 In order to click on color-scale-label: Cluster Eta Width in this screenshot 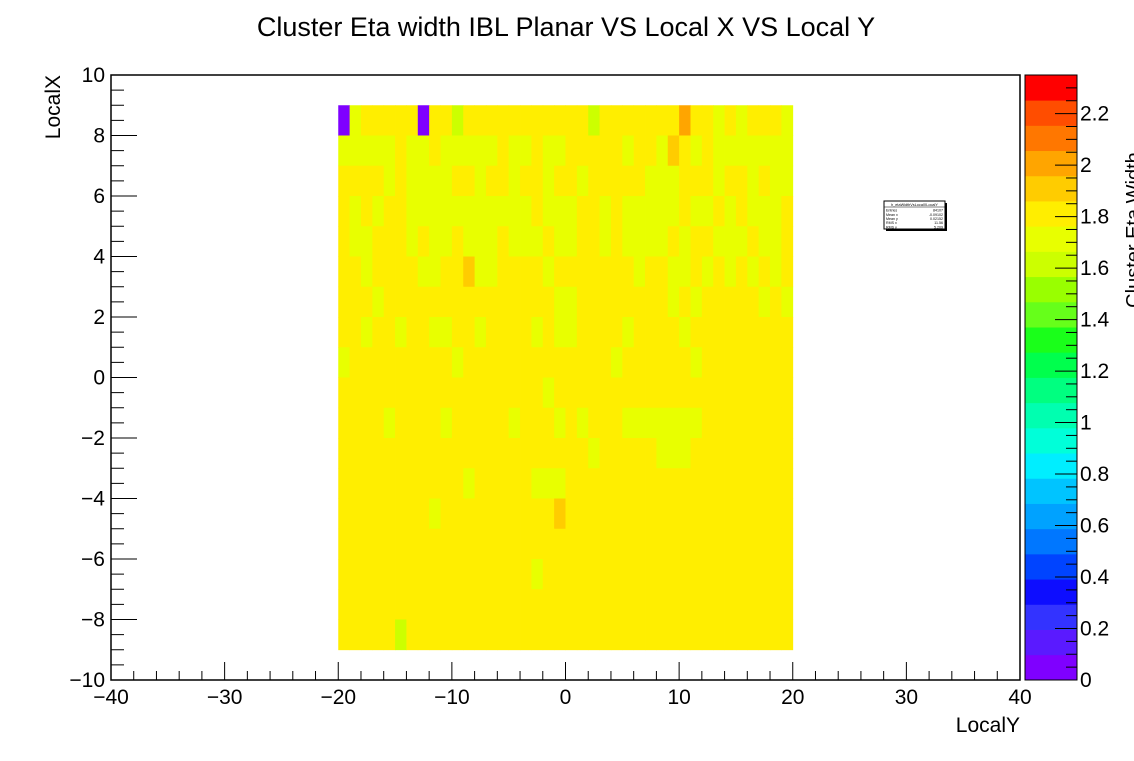, I will do `click(1128, 230)`.